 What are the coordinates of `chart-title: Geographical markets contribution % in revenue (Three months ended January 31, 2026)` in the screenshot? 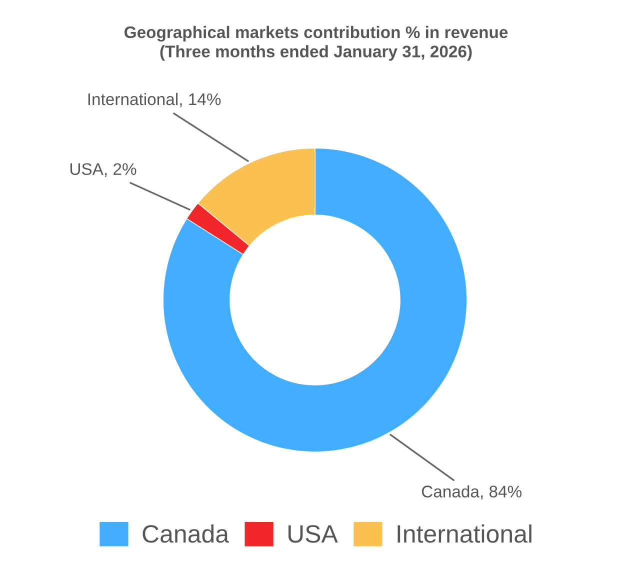 It's located at (316, 43).